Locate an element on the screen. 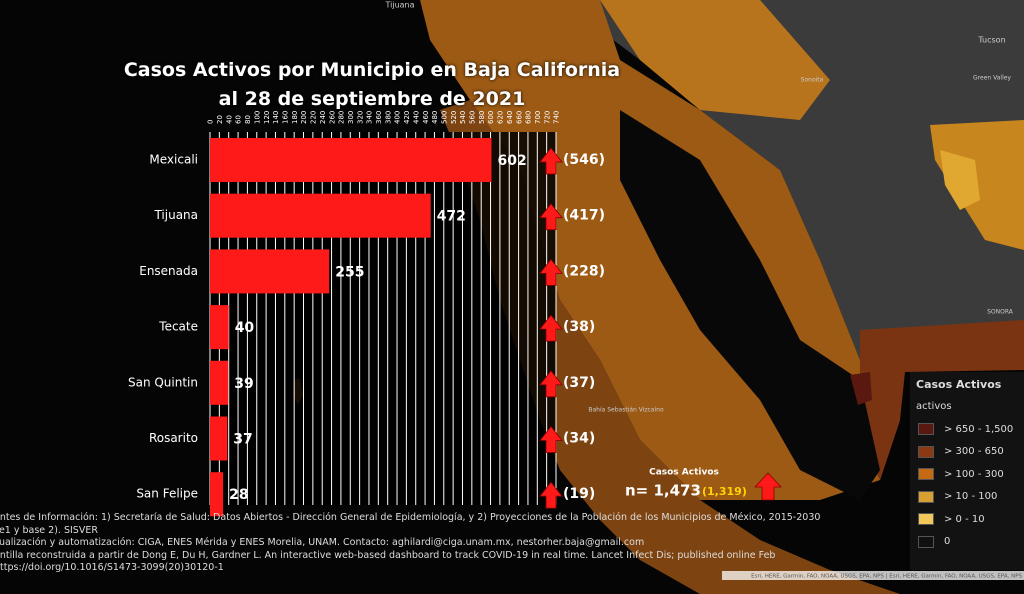 This screenshot has height=594, width=1024. map-label: Tijuana is located at coordinates (399, 5).